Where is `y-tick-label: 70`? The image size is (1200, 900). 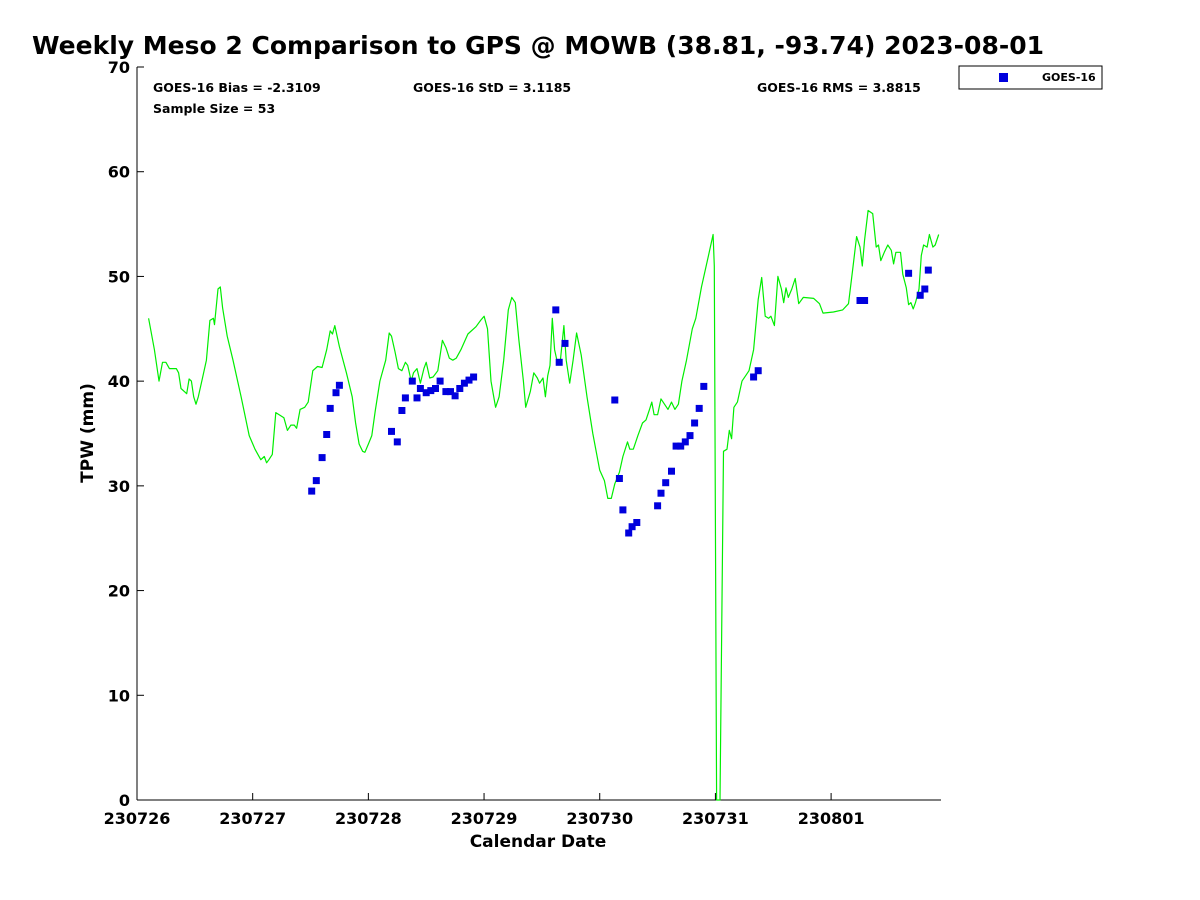
y-tick-label: 70 is located at coordinates (119, 67).